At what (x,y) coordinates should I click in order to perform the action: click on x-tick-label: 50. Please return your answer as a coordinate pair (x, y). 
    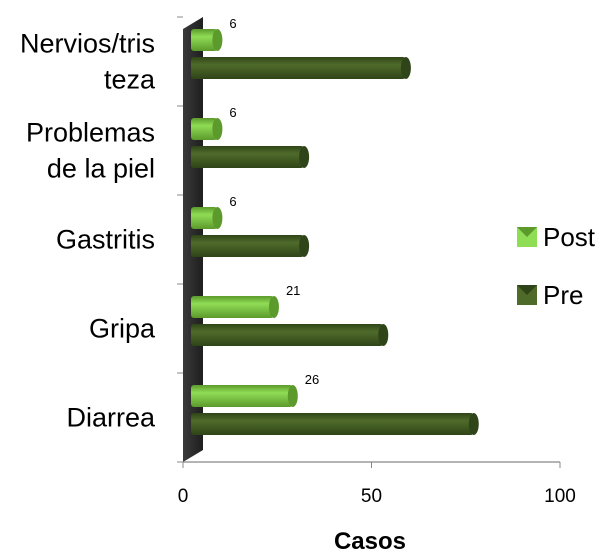
    Looking at the image, I should click on (371, 496).